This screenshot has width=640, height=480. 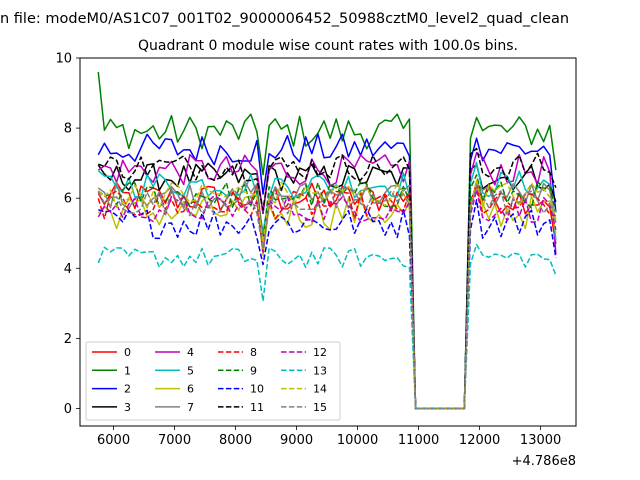 I want to click on x-tick-label: 12000, so click(x=479, y=440).